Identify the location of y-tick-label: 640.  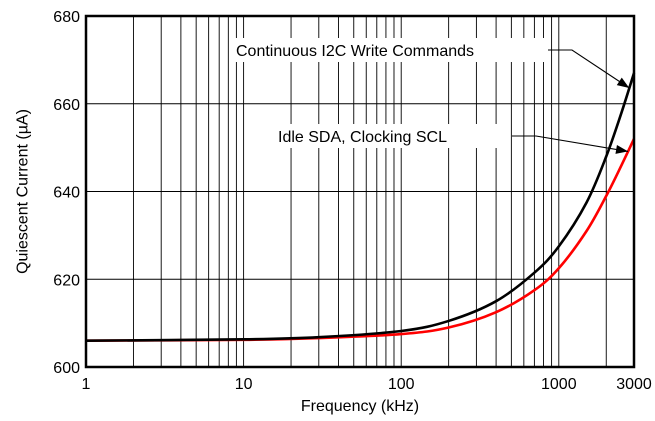
(66, 193).